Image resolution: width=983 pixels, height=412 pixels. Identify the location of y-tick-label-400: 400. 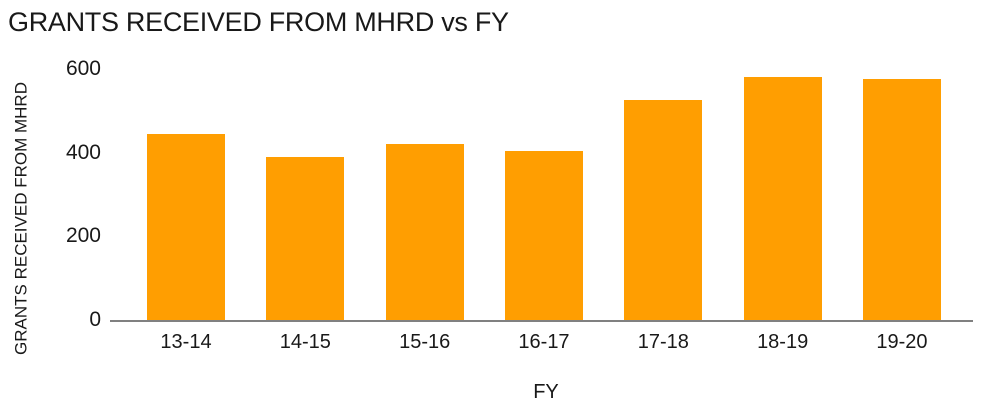
(83, 152).